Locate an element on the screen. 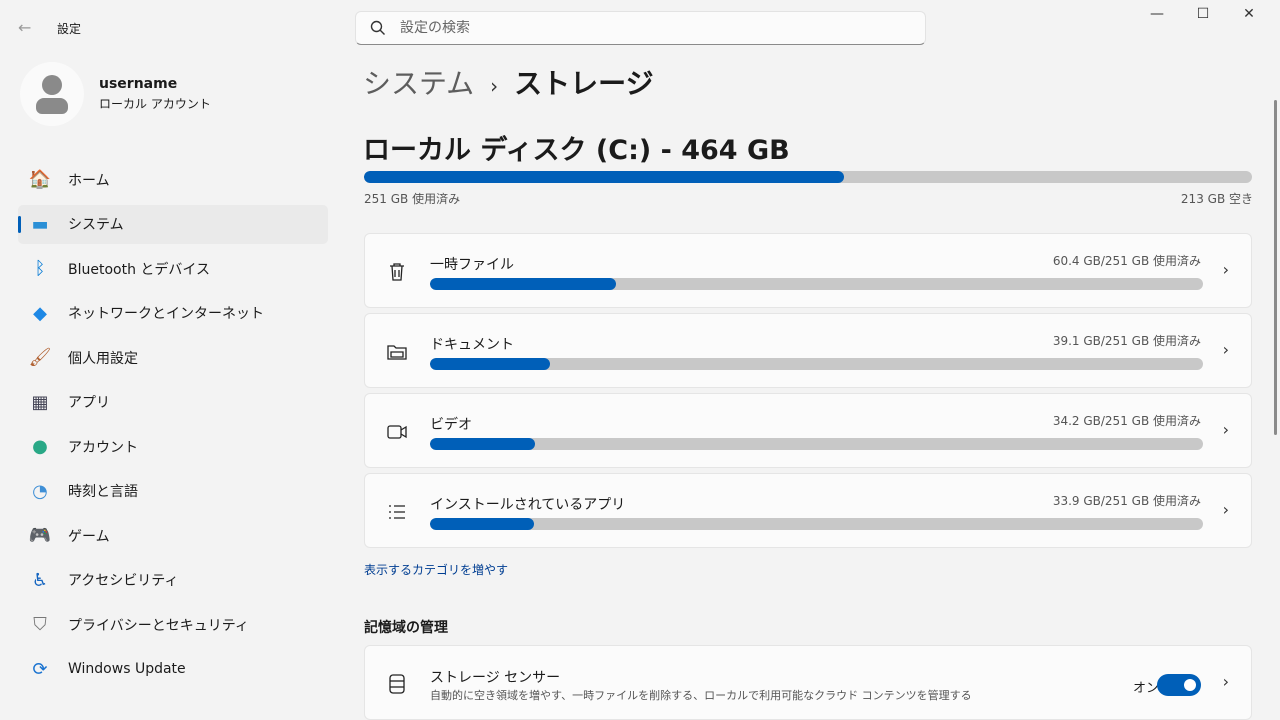  sidebar-item-clock-globe: ◔ 時刻と言語 is located at coordinates (173, 491).